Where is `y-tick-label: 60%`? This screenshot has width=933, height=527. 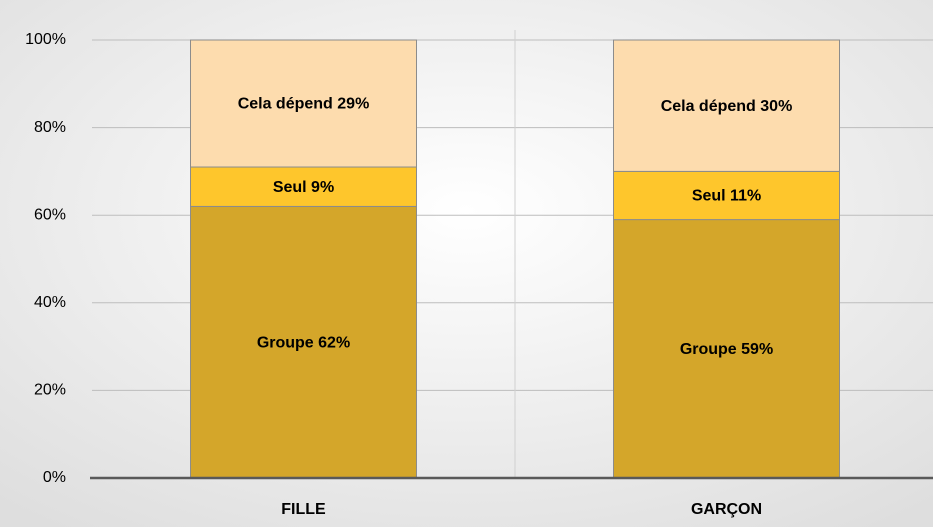 y-tick-label: 60% is located at coordinates (50, 214).